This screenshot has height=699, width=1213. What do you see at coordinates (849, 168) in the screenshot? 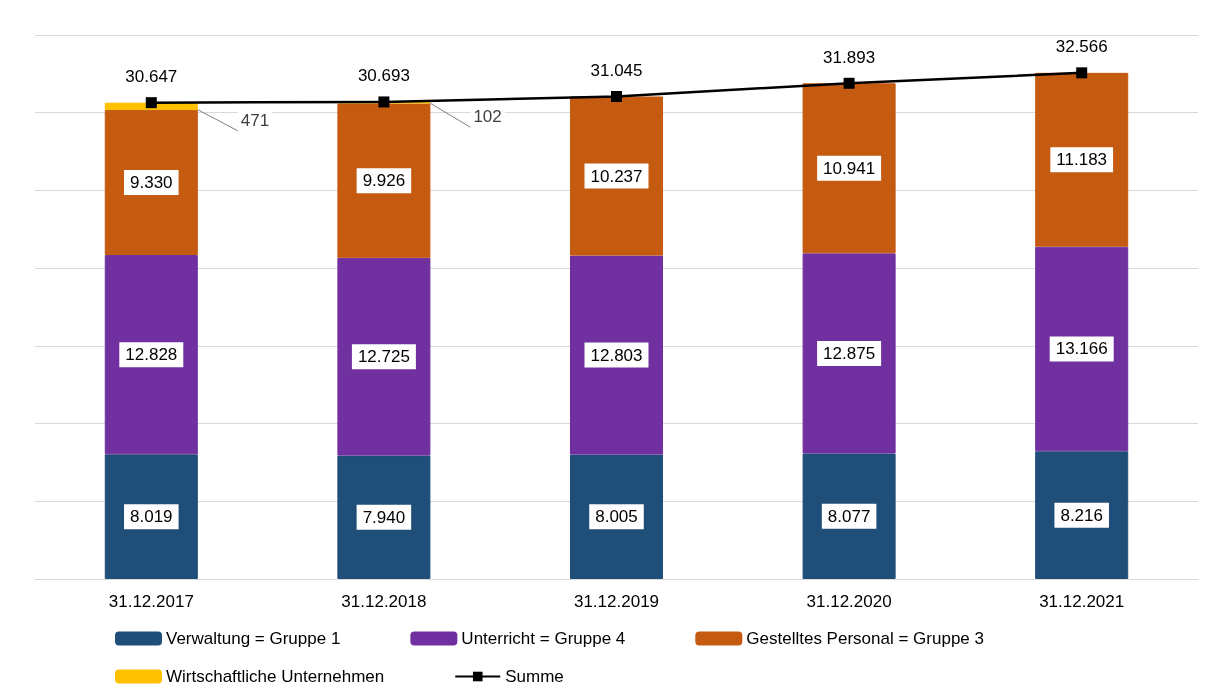
I see `data-label: 10.941` at bounding box center [849, 168].